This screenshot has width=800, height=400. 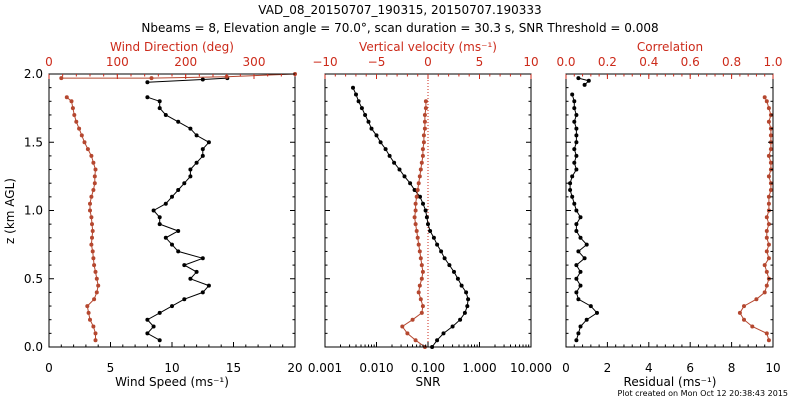 I want to click on top-tick-label: 5, so click(x=480, y=62).